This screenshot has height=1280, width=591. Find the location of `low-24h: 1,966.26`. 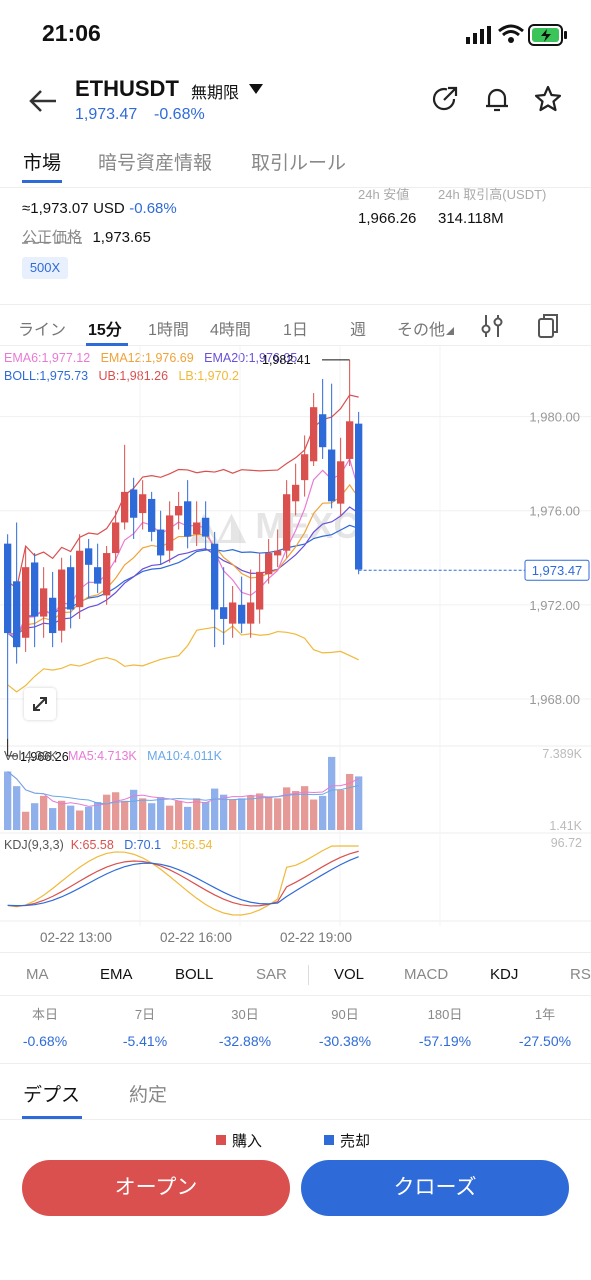

low-24h: 1,966.26 is located at coordinates (387, 218).